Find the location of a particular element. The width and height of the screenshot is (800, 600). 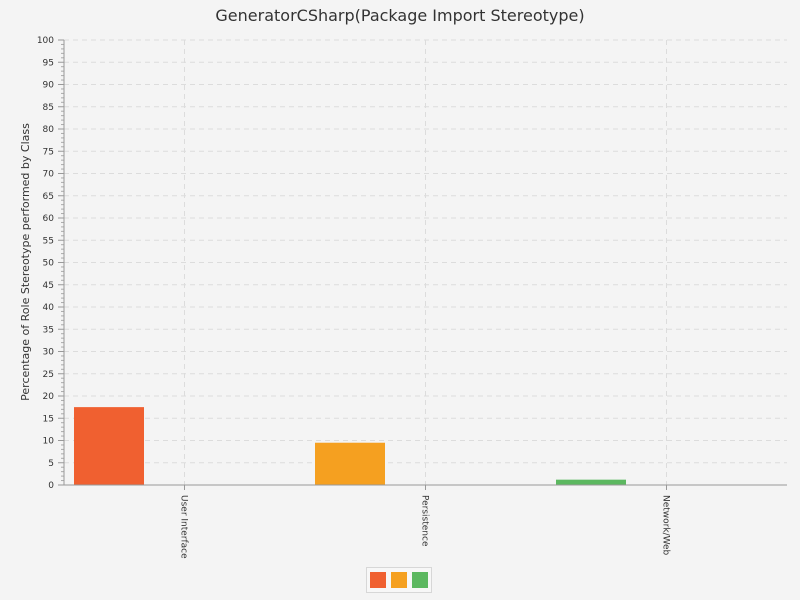

y-tick-label: 60 is located at coordinates (49, 219).